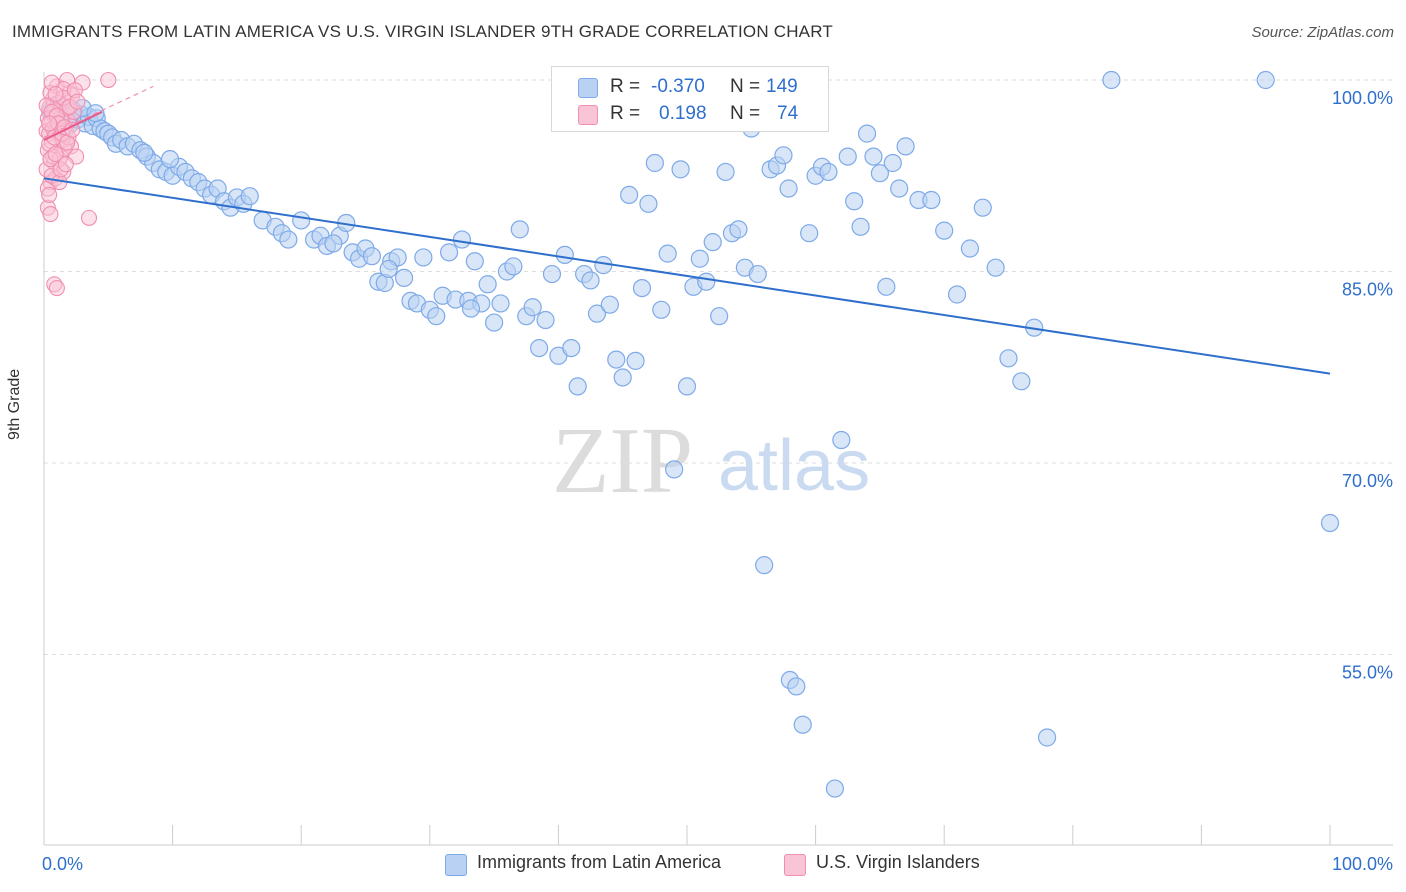 The width and height of the screenshot is (1406, 892). Describe the element at coordinates (14, 404) in the screenshot. I see `y-axis-label: 9th Grade` at that location.